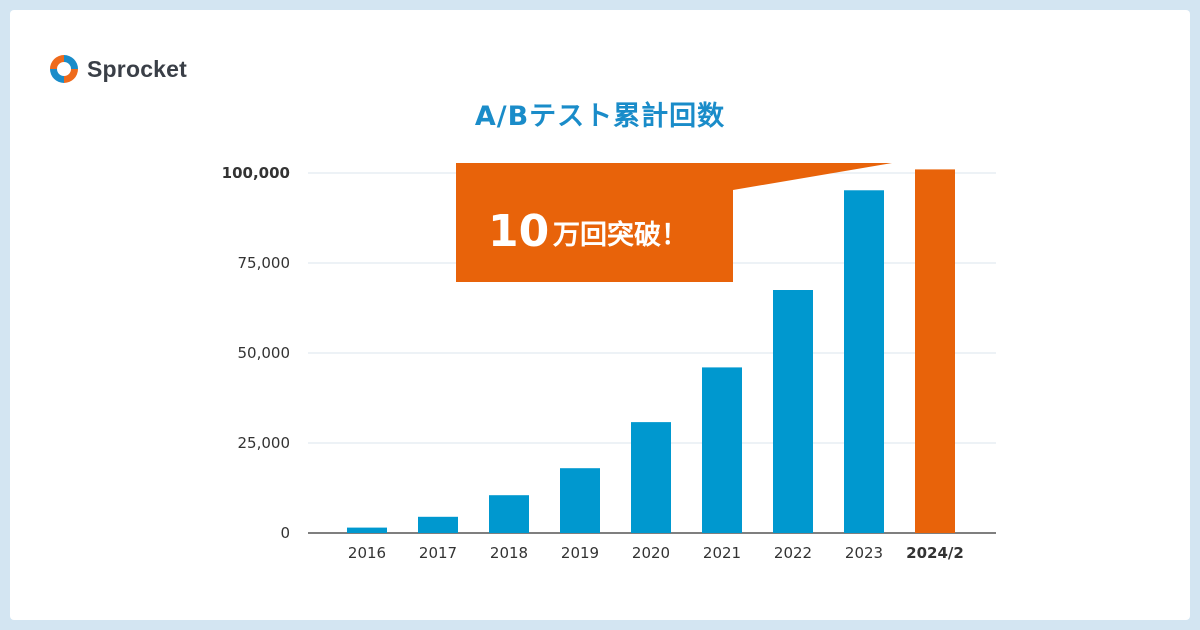 The image size is (1200, 630). I want to click on bar-2017, so click(438, 524).